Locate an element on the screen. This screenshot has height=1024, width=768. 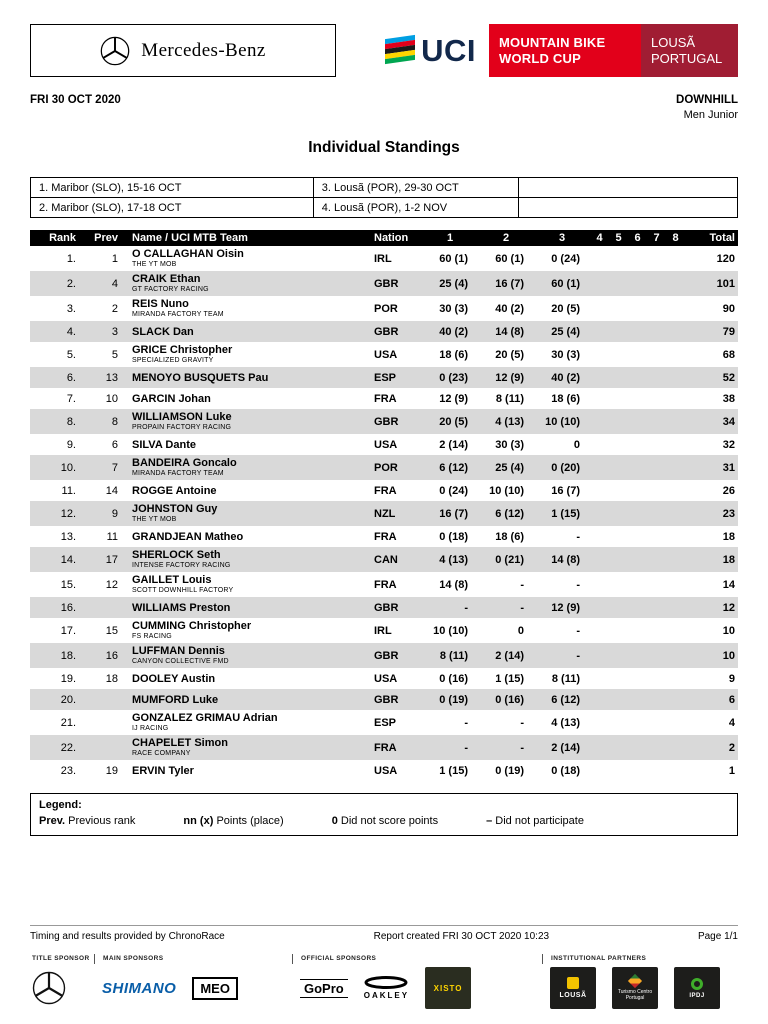
round1-points-cell: 60 (1) is located at coordinates (453, 258).